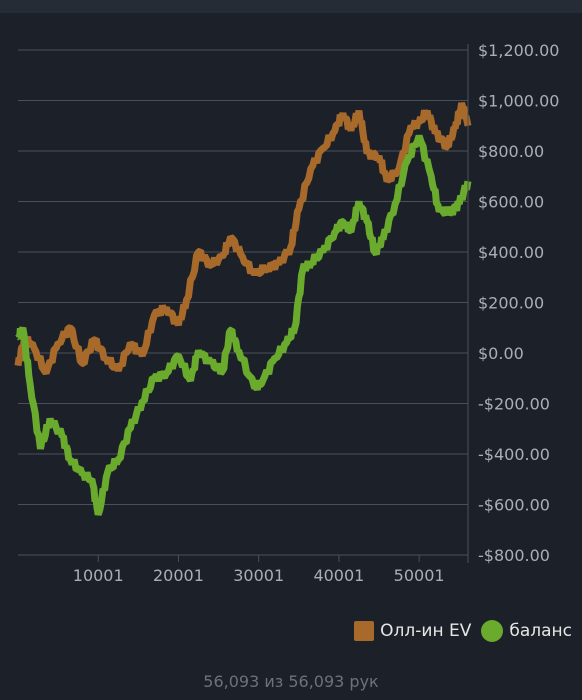 Image resolution: width=582 pixels, height=700 pixels. What do you see at coordinates (511, 202) in the screenshot?
I see `y-tick-label: $600.00` at bounding box center [511, 202].